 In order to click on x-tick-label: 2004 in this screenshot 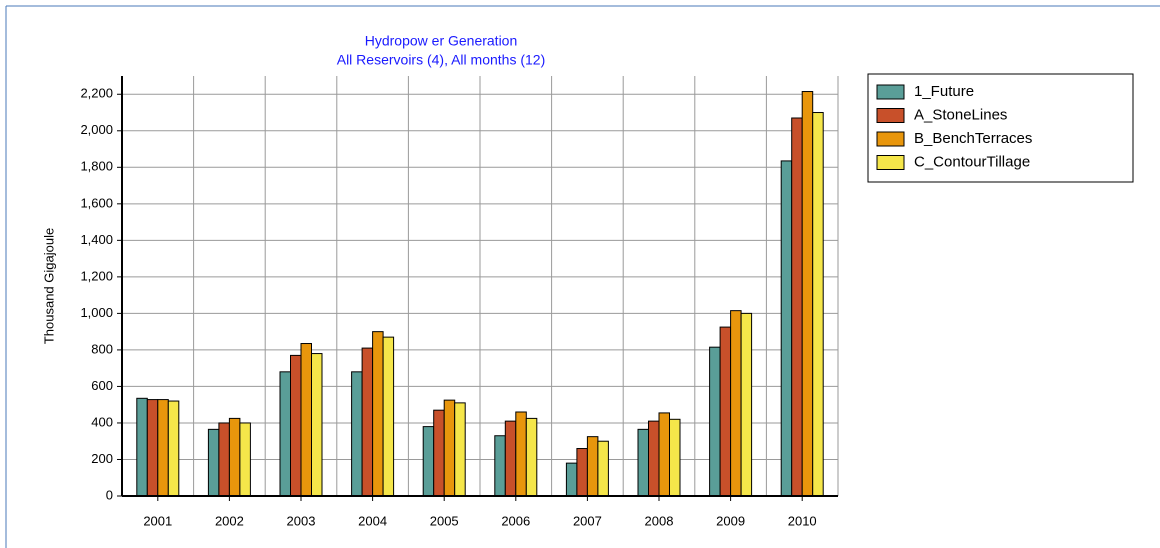, I will do `click(372, 520)`.